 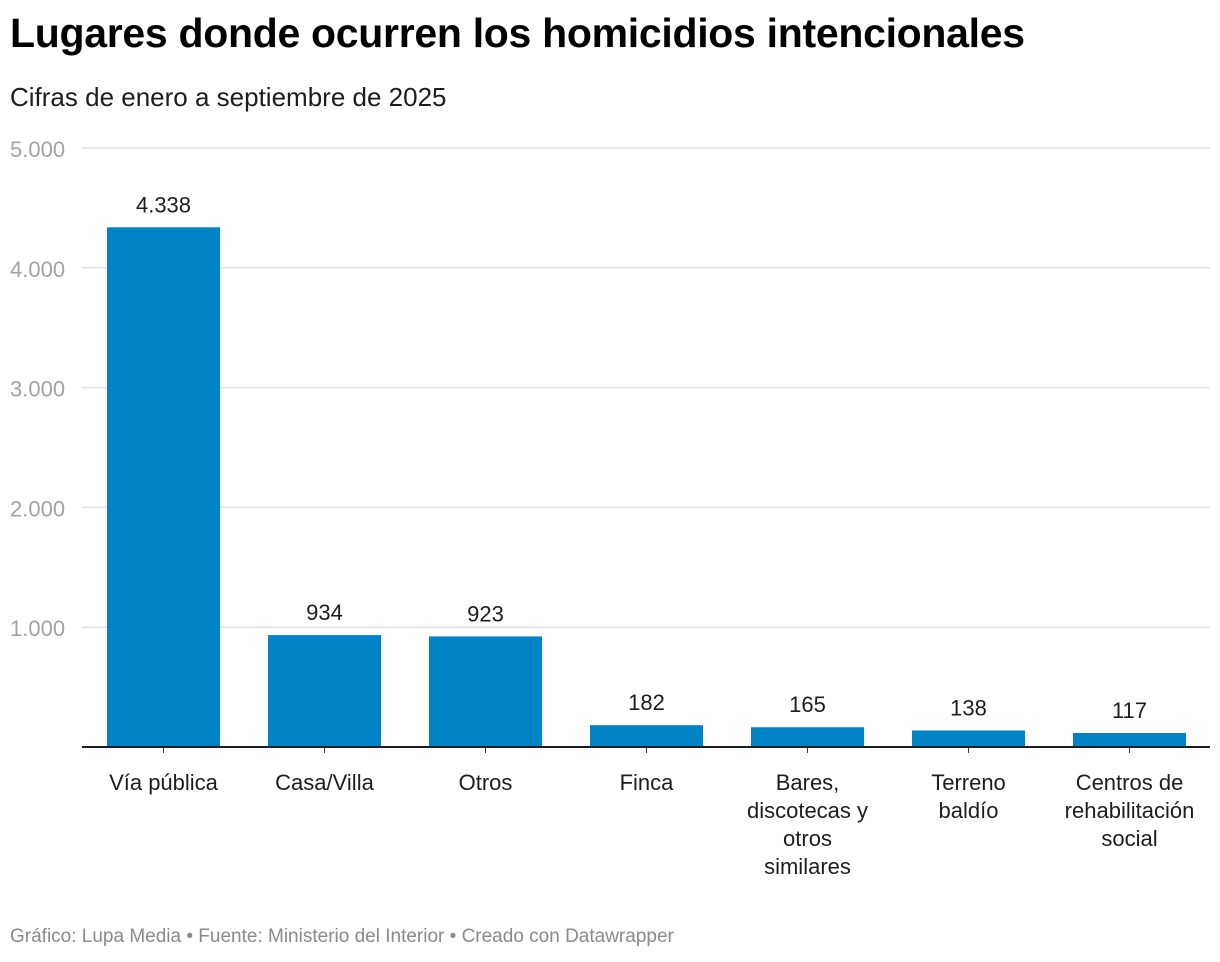 I want to click on x-tick-label-line: rehabilitación, so click(x=1130, y=810).